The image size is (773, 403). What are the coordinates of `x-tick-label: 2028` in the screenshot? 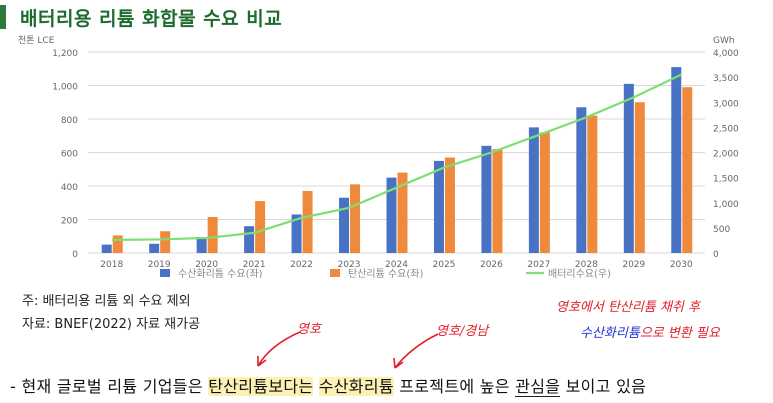 It's located at (586, 265).